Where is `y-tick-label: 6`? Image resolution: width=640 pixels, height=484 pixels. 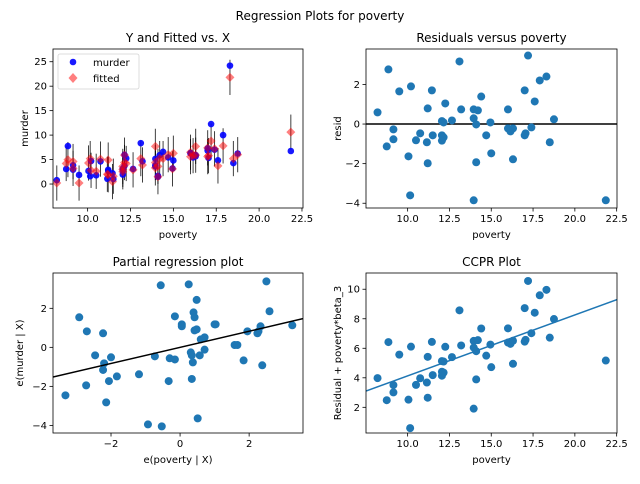 y-tick-label: 6 is located at coordinates (357, 349).